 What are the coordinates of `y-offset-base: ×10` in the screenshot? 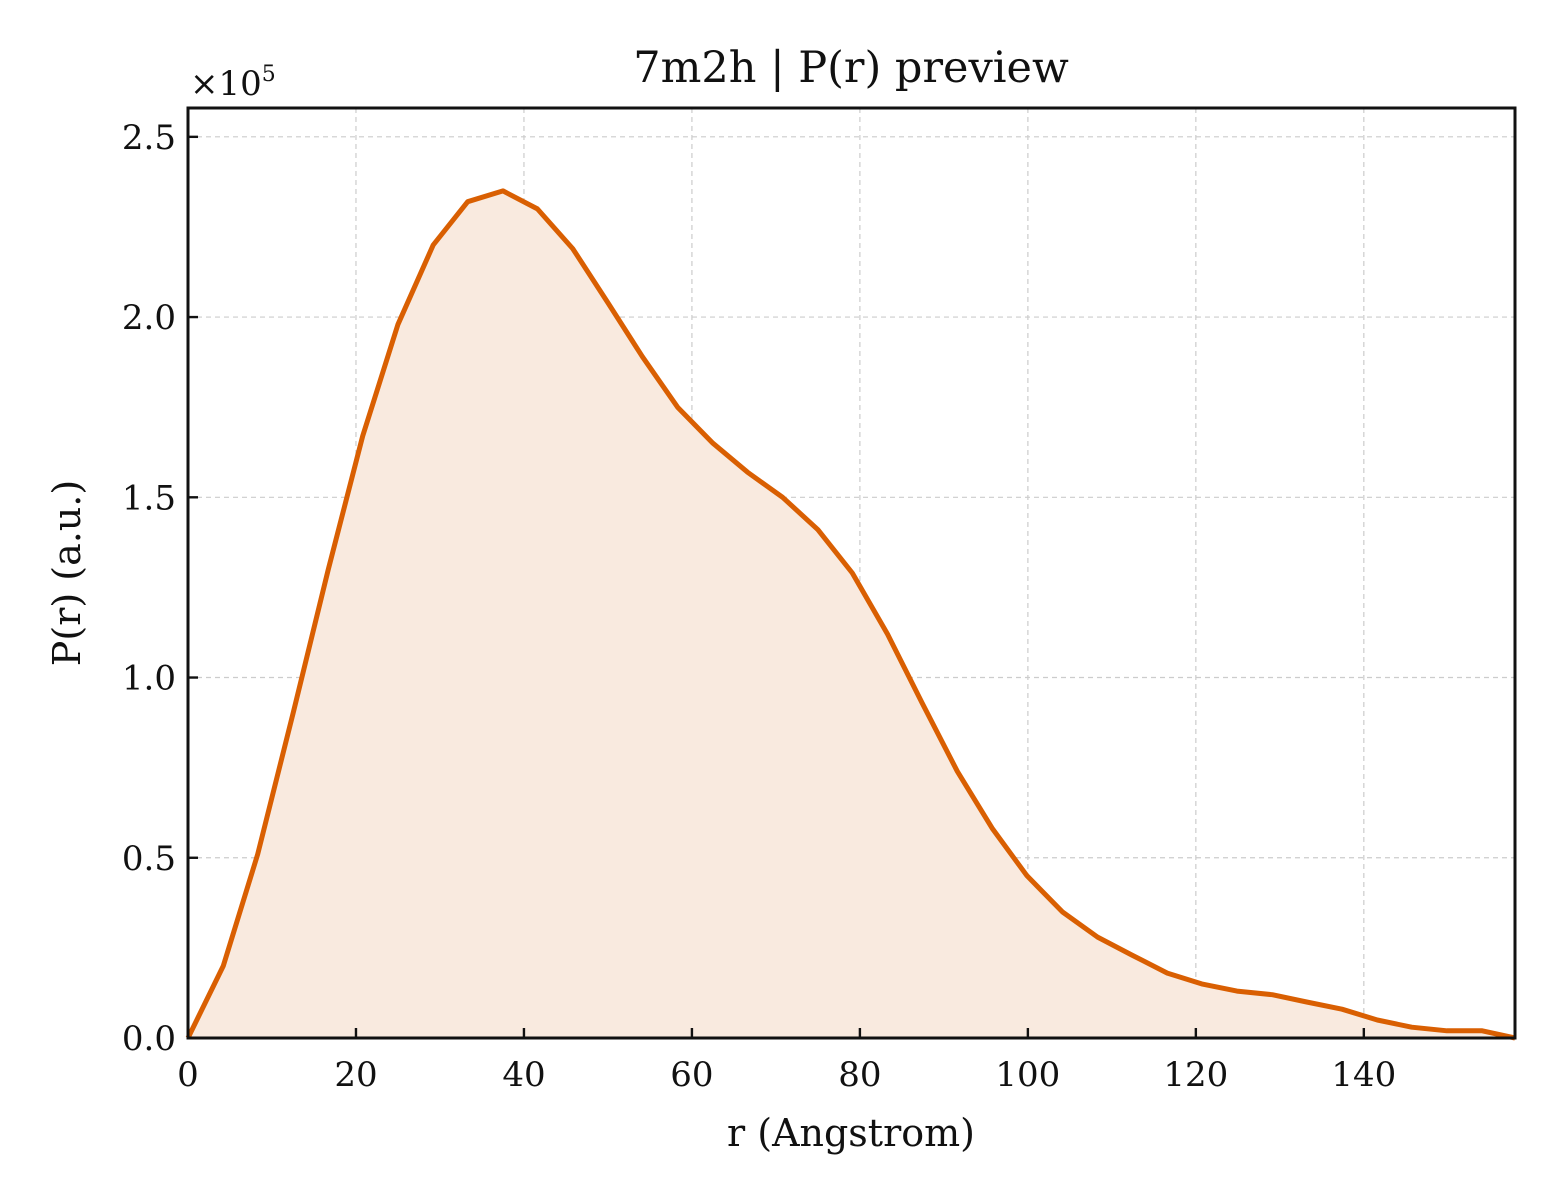 It's located at (226, 84).